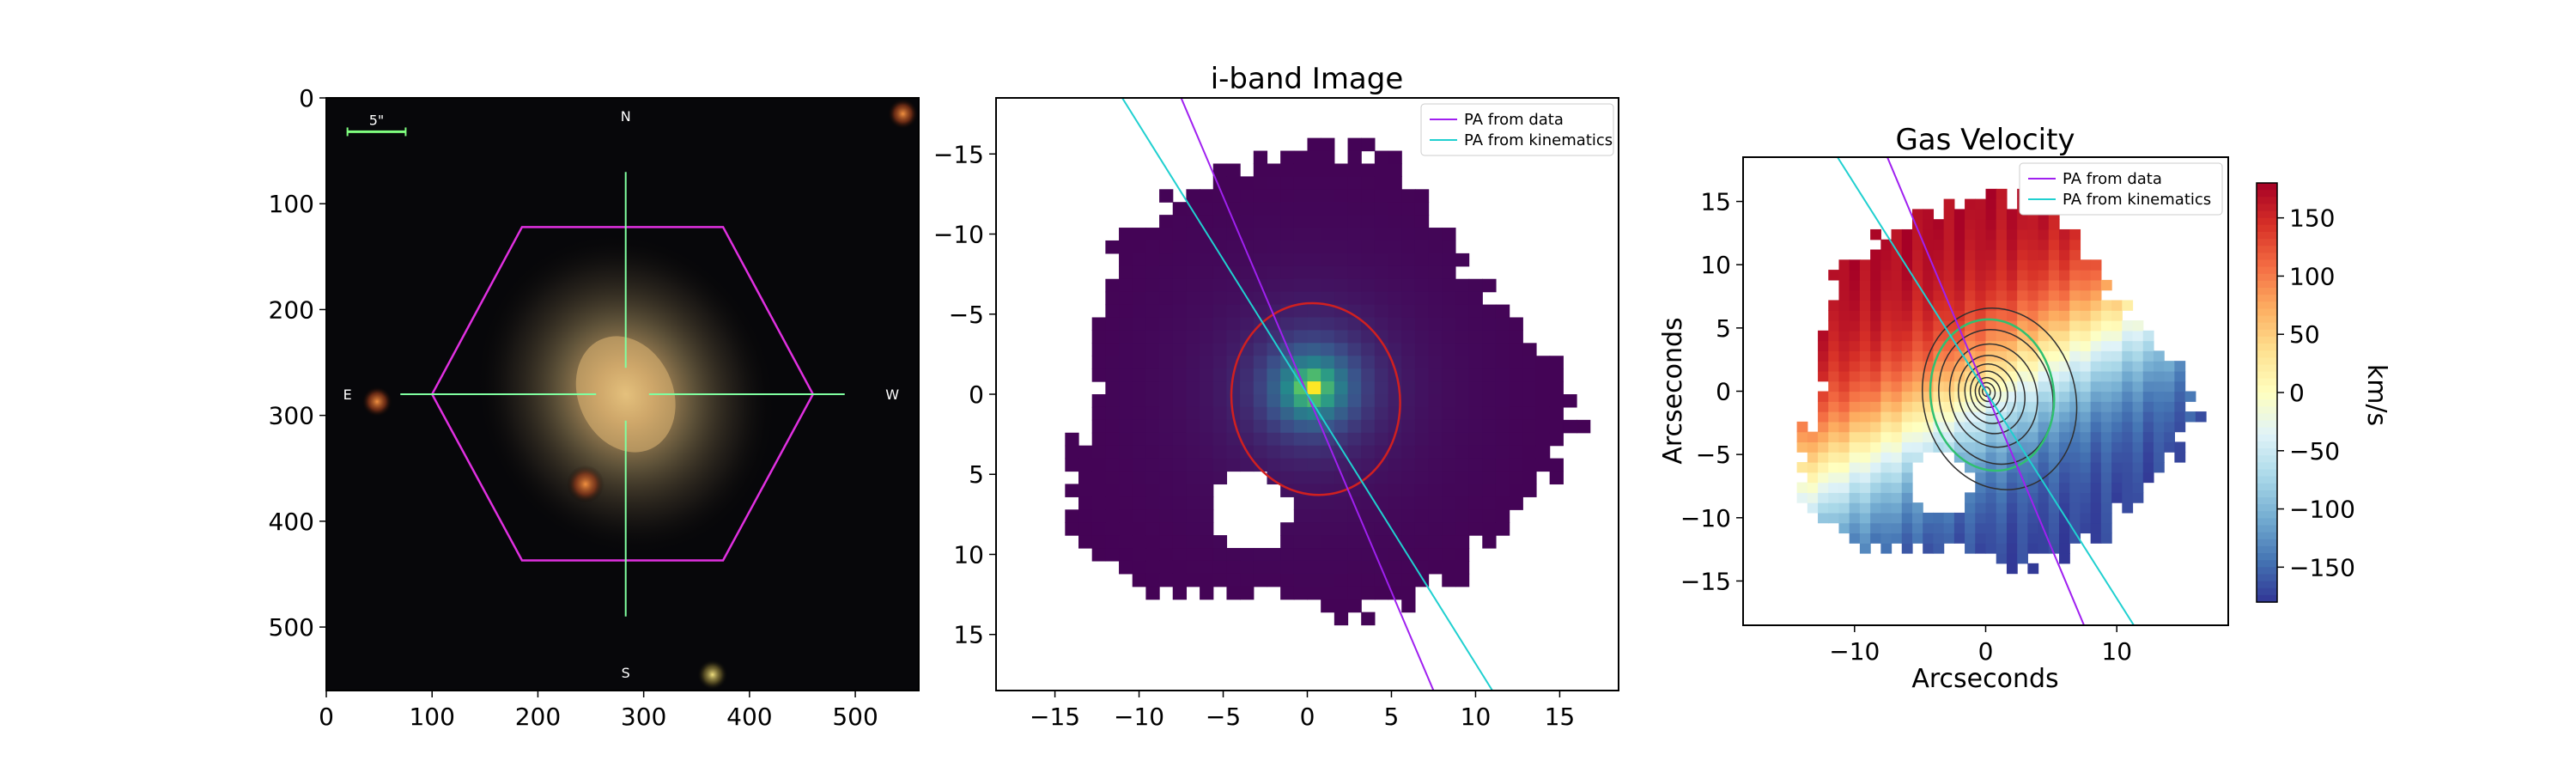 The height and width of the screenshot is (773, 2576). Describe the element at coordinates (1990, 393) in the screenshot. I see `isophote-contour` at that location.